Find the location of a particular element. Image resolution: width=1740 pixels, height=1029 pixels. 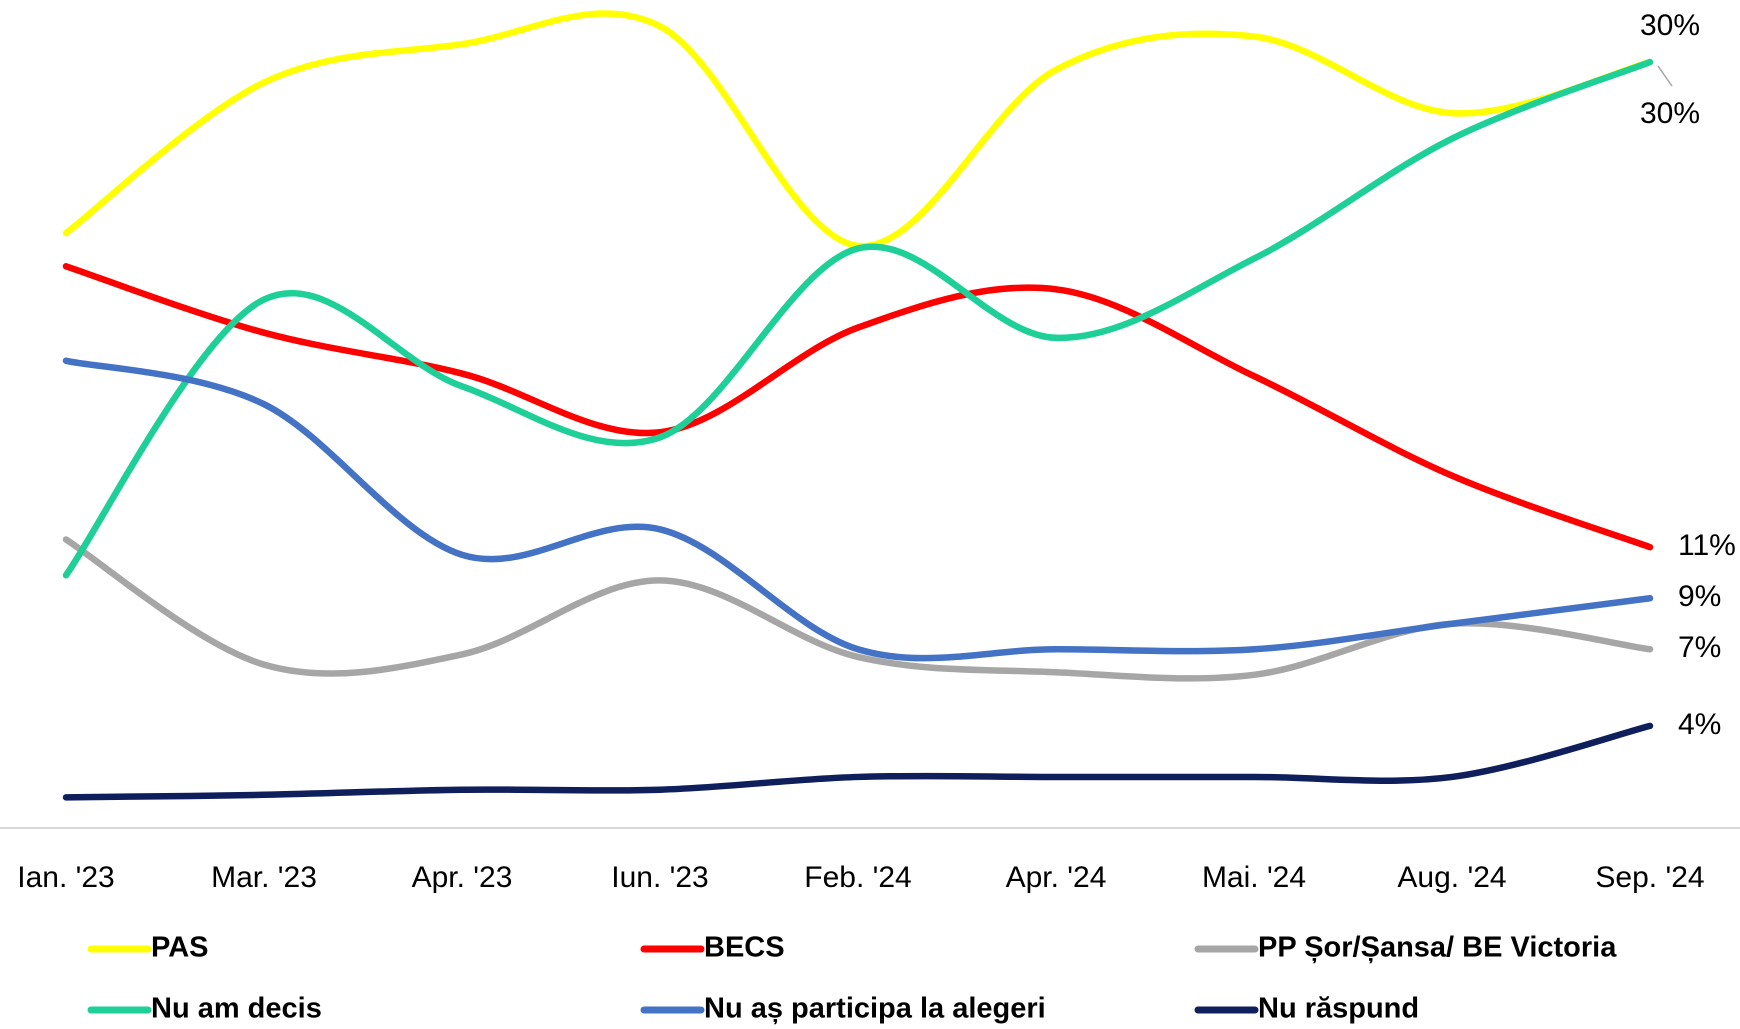

legend-label: PAS is located at coordinates (179, 948).